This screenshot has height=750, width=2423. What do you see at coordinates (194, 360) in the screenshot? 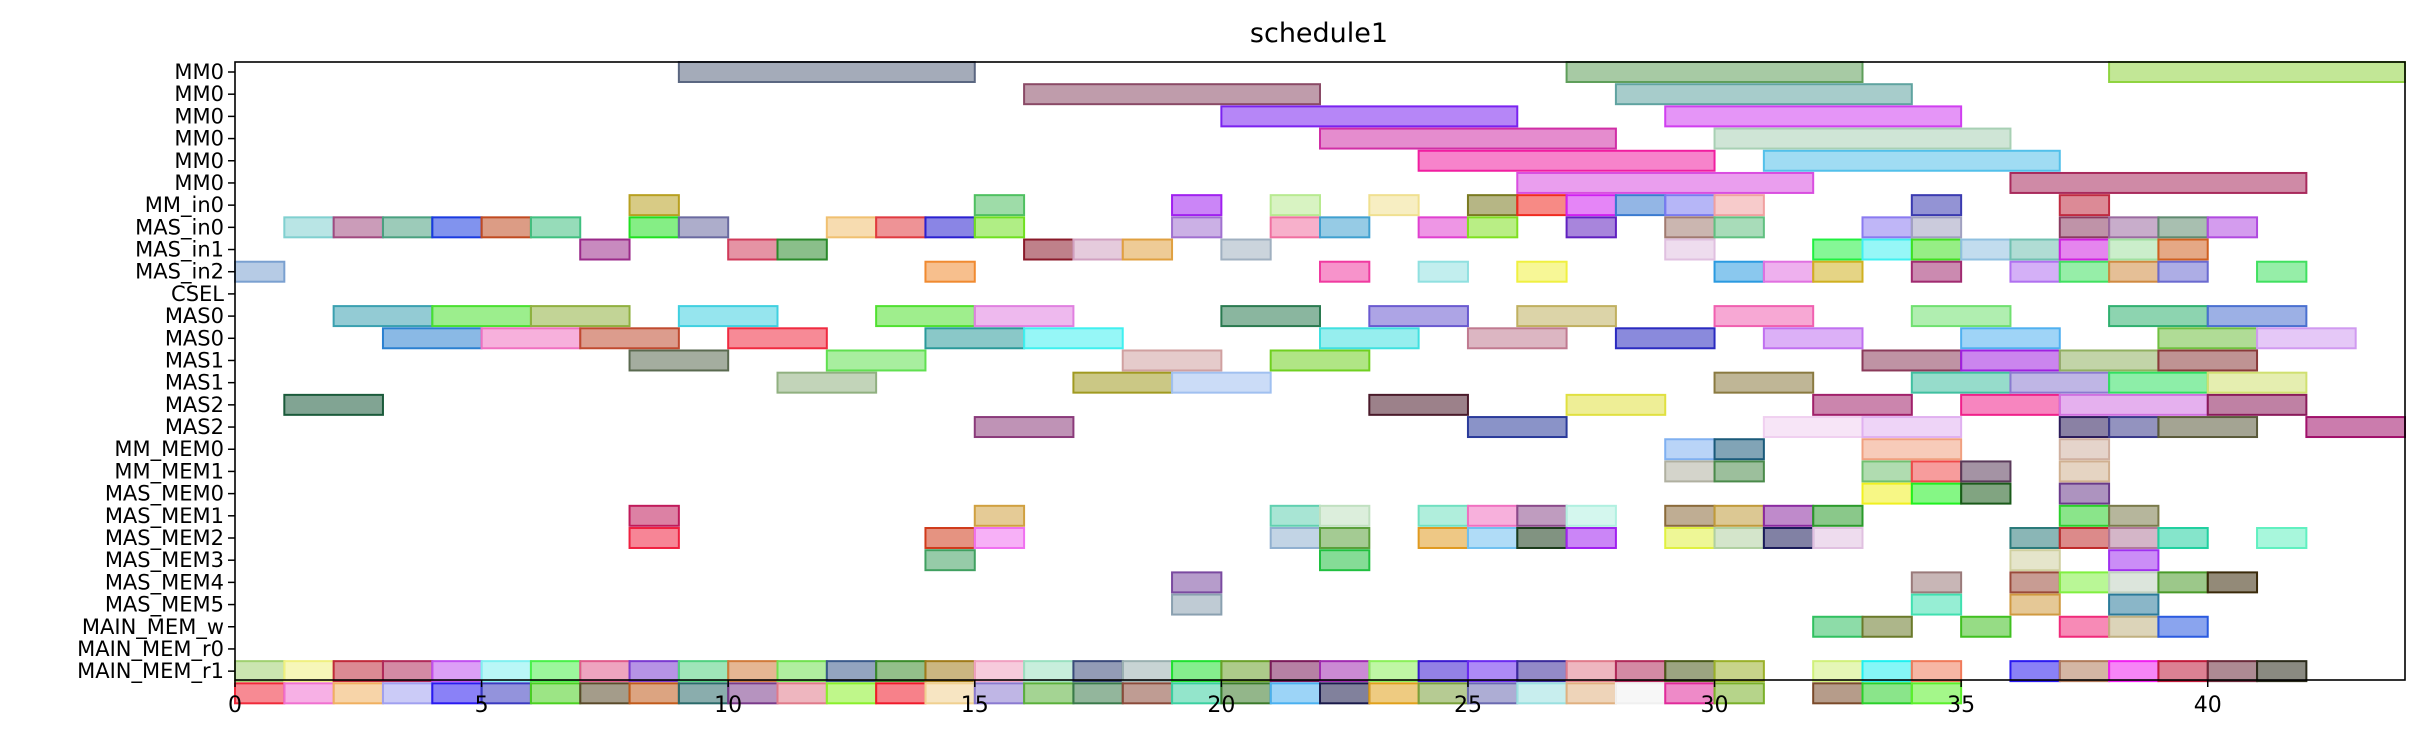
I see `y-tick-label: MAS1` at bounding box center [194, 360].